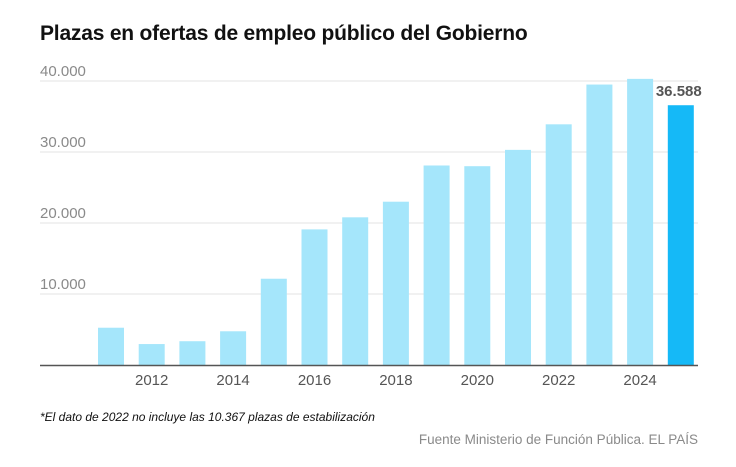 The height and width of the screenshot is (467, 736). I want to click on bar-2020, so click(477, 265).